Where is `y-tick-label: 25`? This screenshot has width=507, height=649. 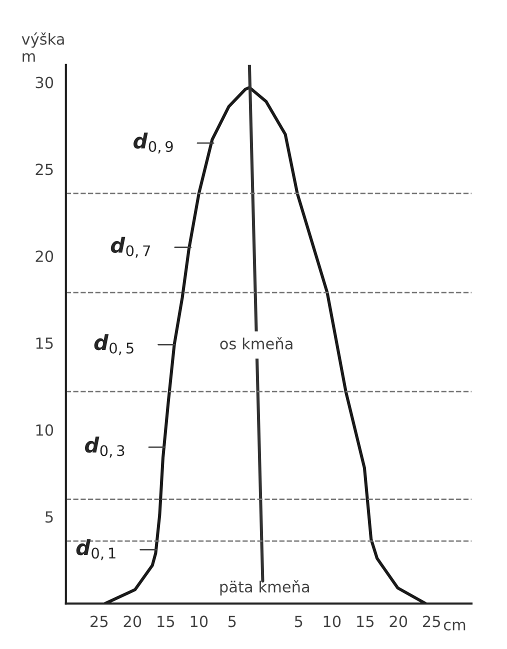
y-tick-label: 25 is located at coordinates (44, 170).